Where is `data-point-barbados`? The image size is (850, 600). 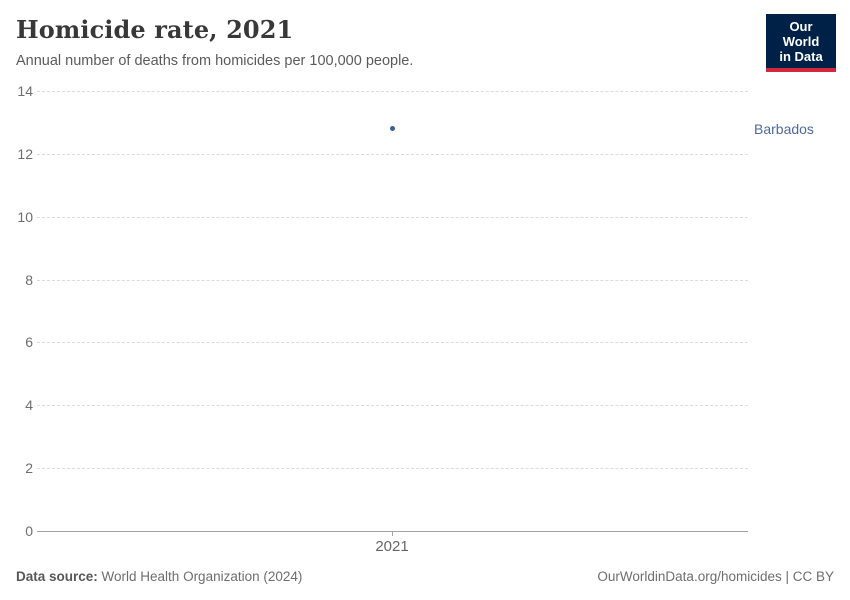 data-point-barbados is located at coordinates (392, 129).